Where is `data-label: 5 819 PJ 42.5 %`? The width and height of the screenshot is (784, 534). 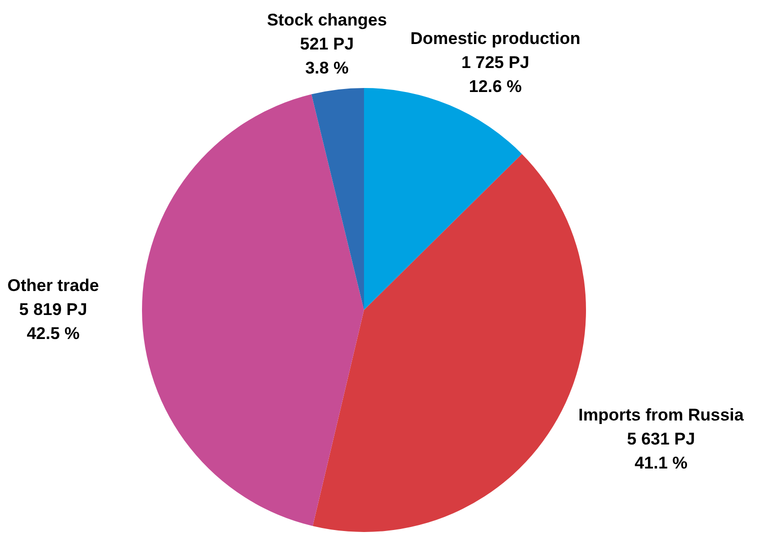
data-label: 5 819 PJ 42.5 % is located at coordinates (53, 322).